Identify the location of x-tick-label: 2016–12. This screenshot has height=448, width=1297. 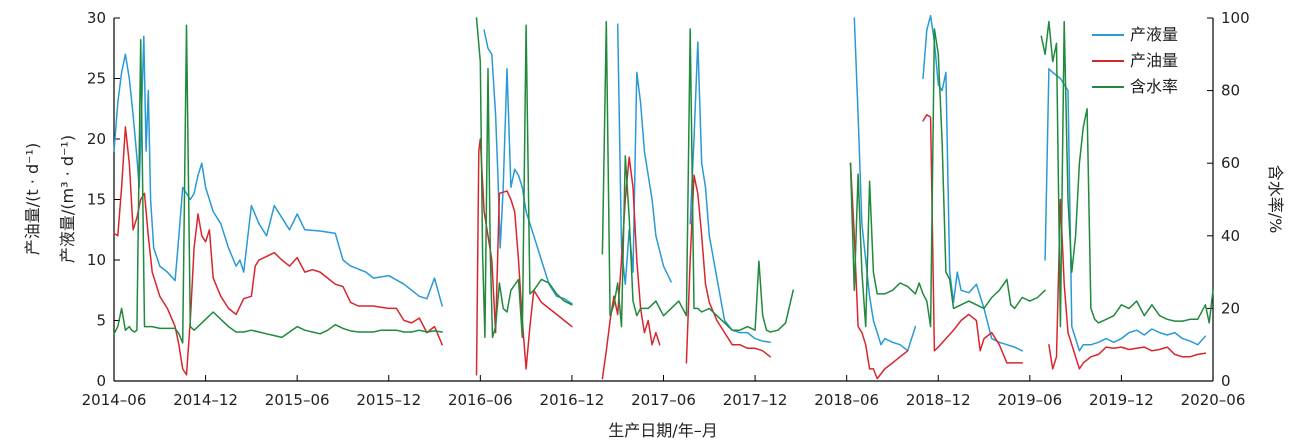
(572, 400).